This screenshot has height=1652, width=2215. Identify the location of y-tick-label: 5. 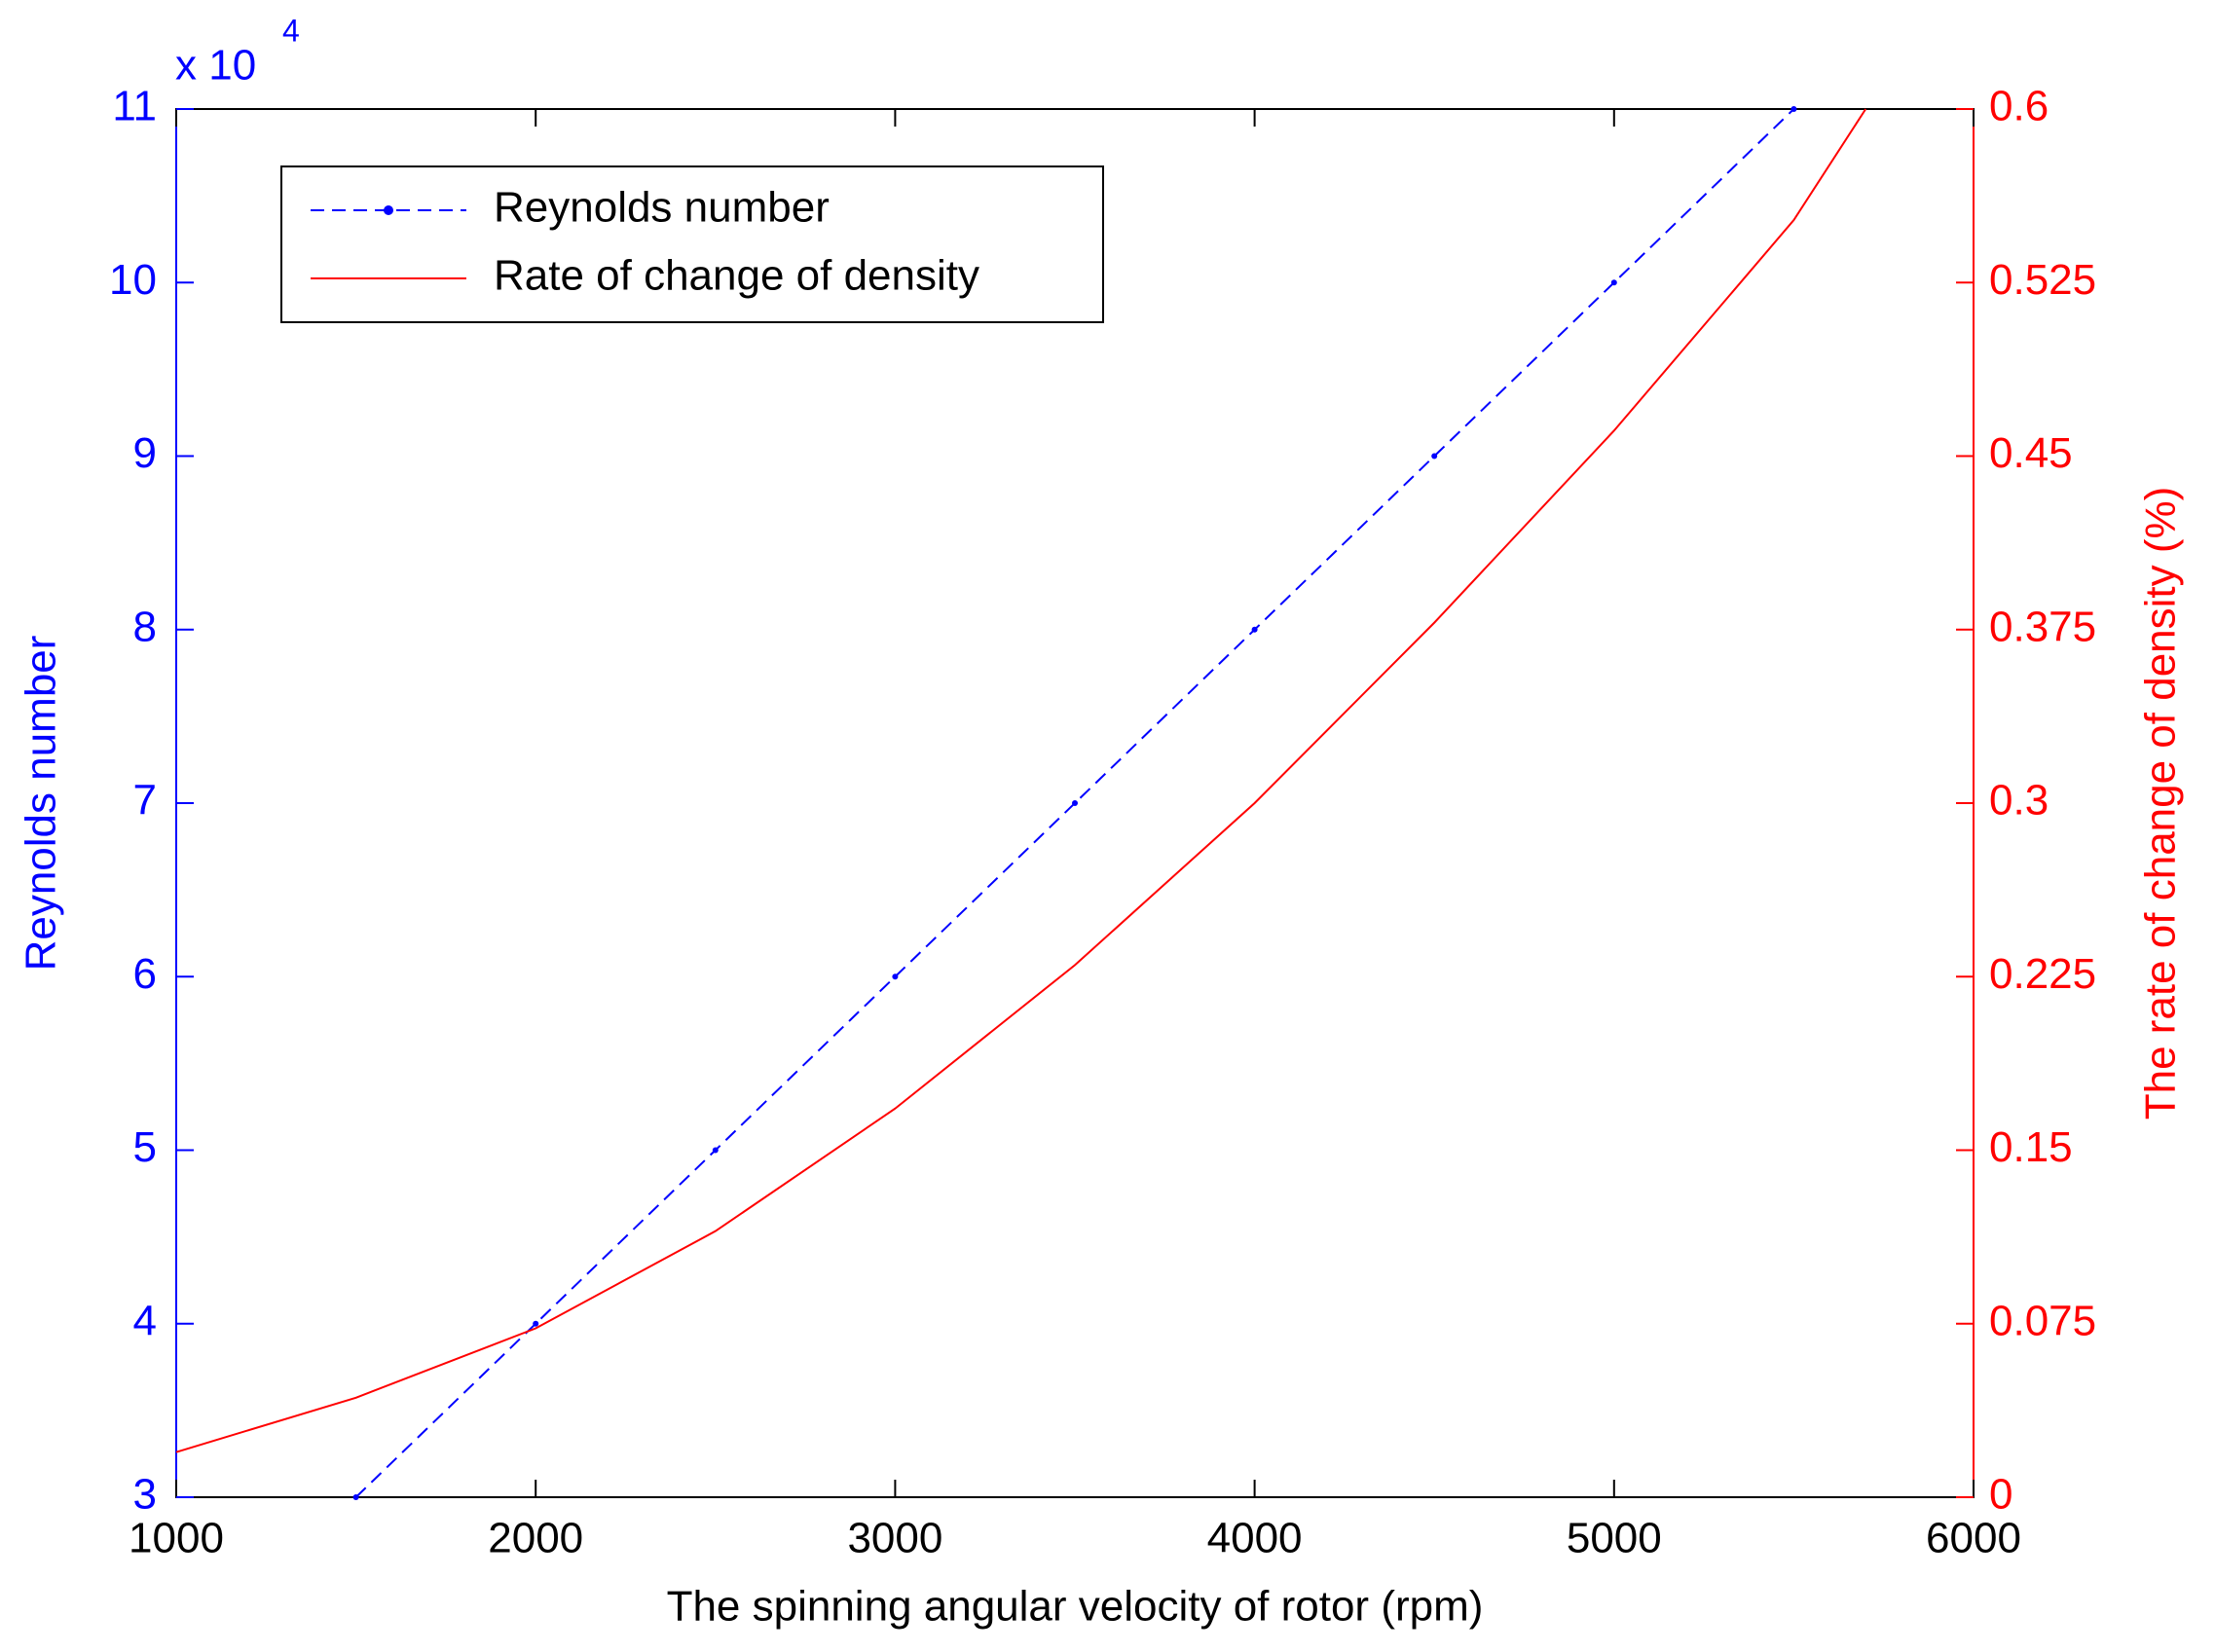
(145, 1147).